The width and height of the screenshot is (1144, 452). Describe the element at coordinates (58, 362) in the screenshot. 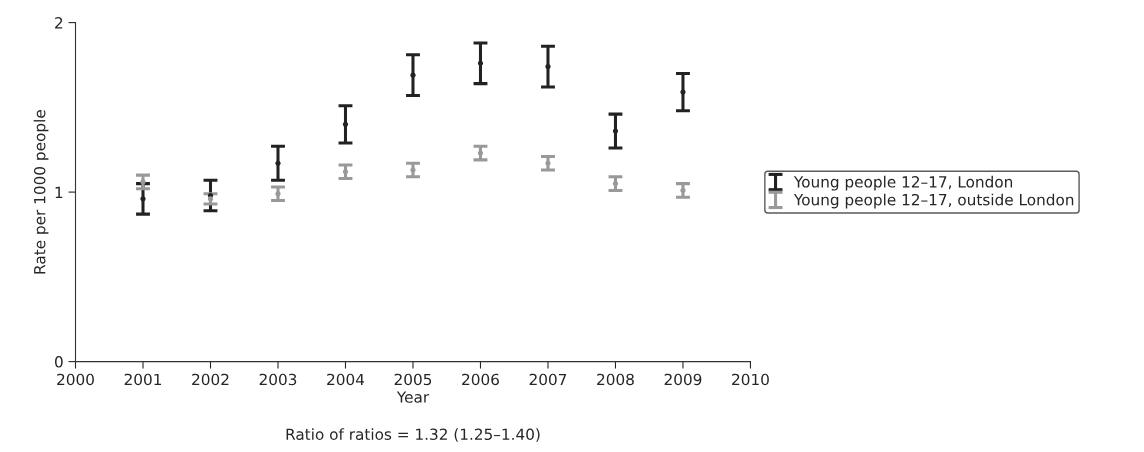

I see `y-tick-label: 0` at that location.